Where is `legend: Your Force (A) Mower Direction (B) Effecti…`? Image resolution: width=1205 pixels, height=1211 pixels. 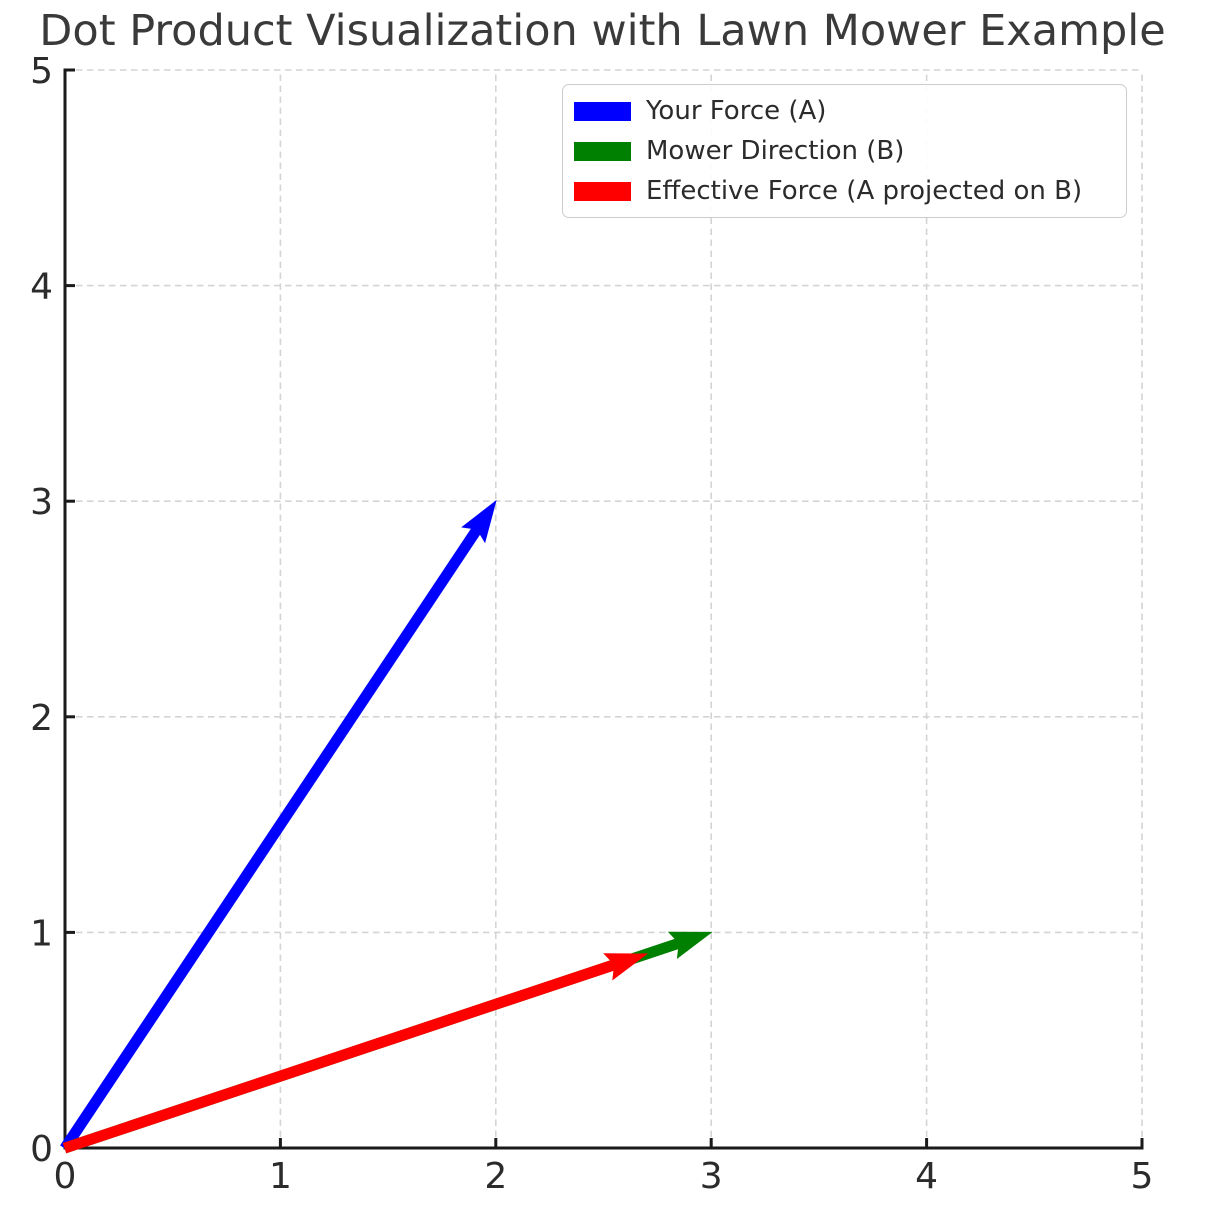
legend: Your Force (A) Mower Direction (B) Effecti… is located at coordinates (844, 151).